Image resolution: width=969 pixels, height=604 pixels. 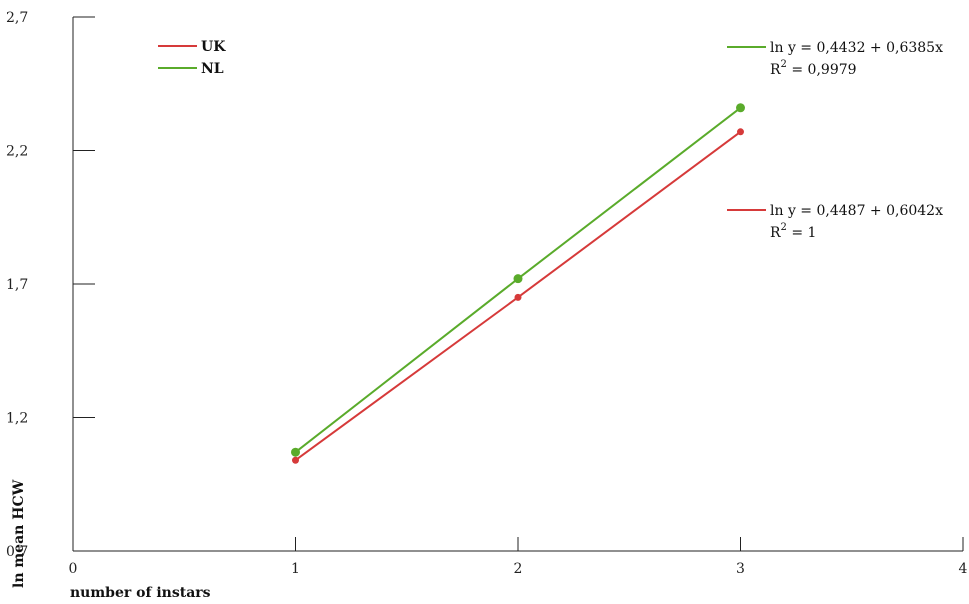 I want to click on y-ticks: 0,7 1,2 1,7 2,2 2,7, so click(x=50, y=285).